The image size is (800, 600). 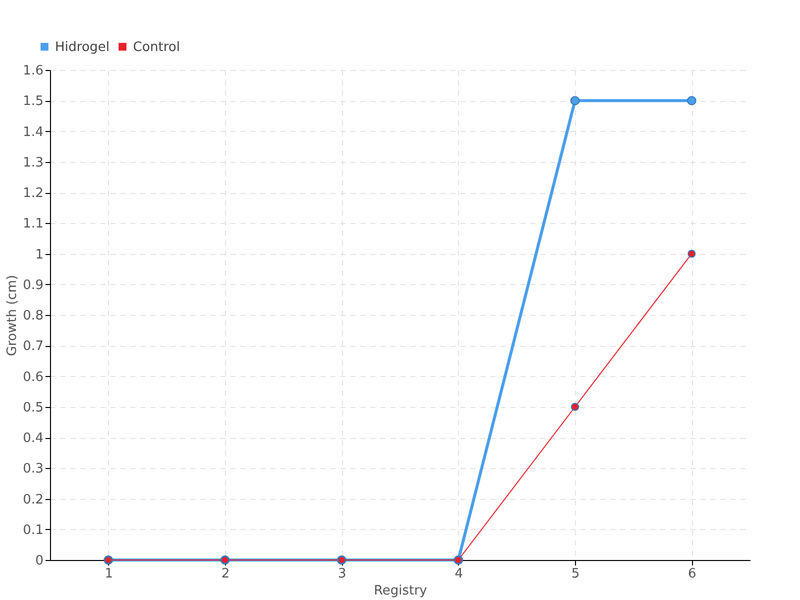 I want to click on y-tick-label: 0.4, so click(x=33, y=438).